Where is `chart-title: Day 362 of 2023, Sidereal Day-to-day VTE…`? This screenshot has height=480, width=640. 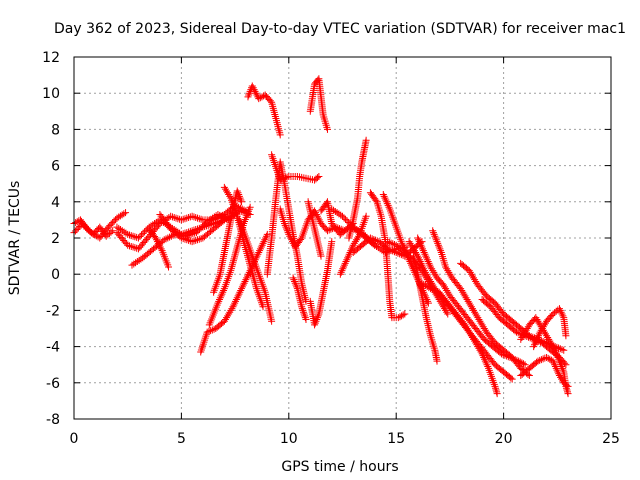
chart-title: Day 362 of 2023, Sidereal Day-to-day VTE… is located at coordinates (340, 29).